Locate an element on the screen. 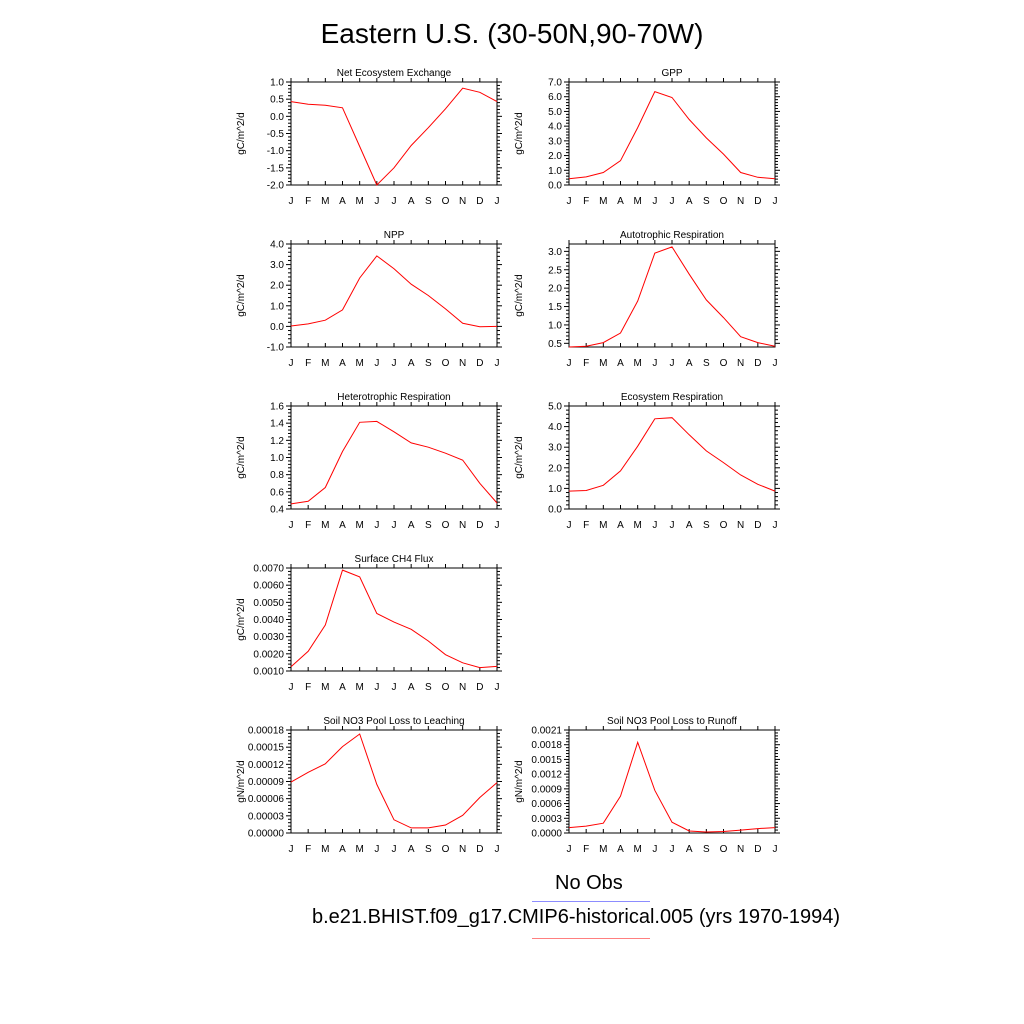 The height and width of the screenshot is (1024, 1024). y-tick-label: 0.0006 is located at coordinates (546, 804).